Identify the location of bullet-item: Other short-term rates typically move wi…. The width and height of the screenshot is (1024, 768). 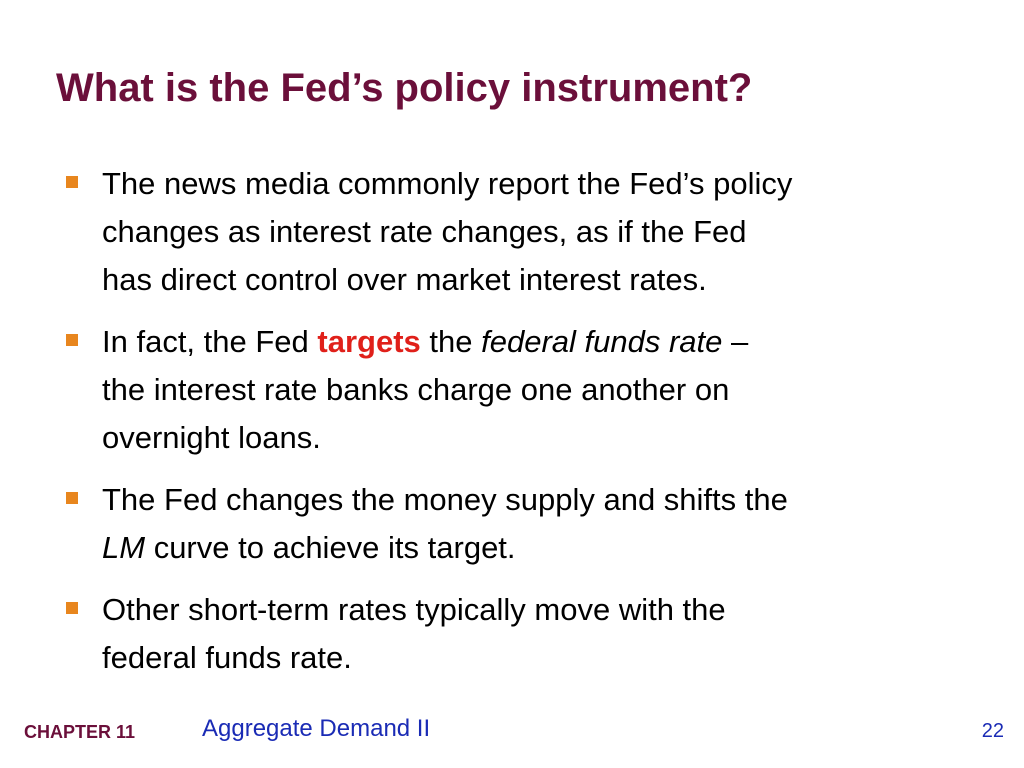
(526, 634).